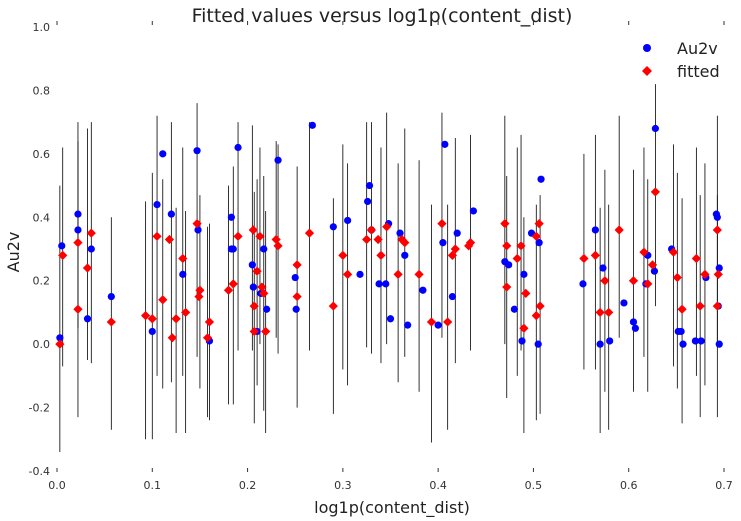 Image resolution: width=741 pixels, height=521 pixels. Describe the element at coordinates (13, 252) in the screenshot. I see `y-axis-title: Au2v` at that location.